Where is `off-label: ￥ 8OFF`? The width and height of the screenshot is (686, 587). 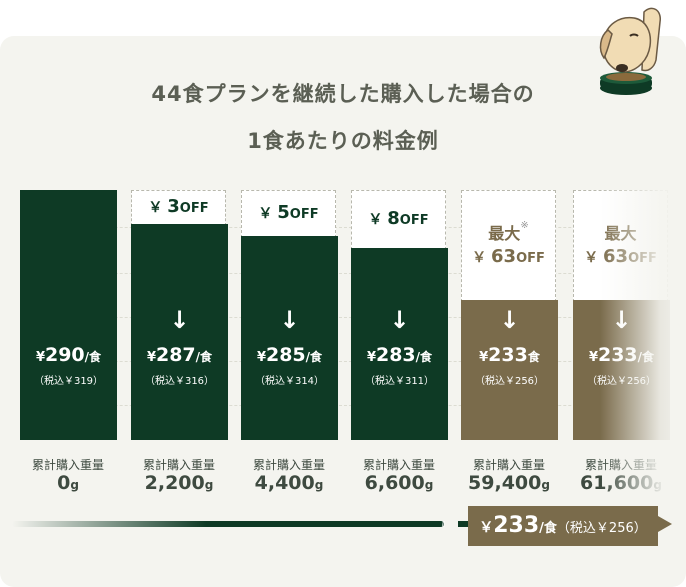
off-label: ￥ 8OFF is located at coordinates (398, 218).